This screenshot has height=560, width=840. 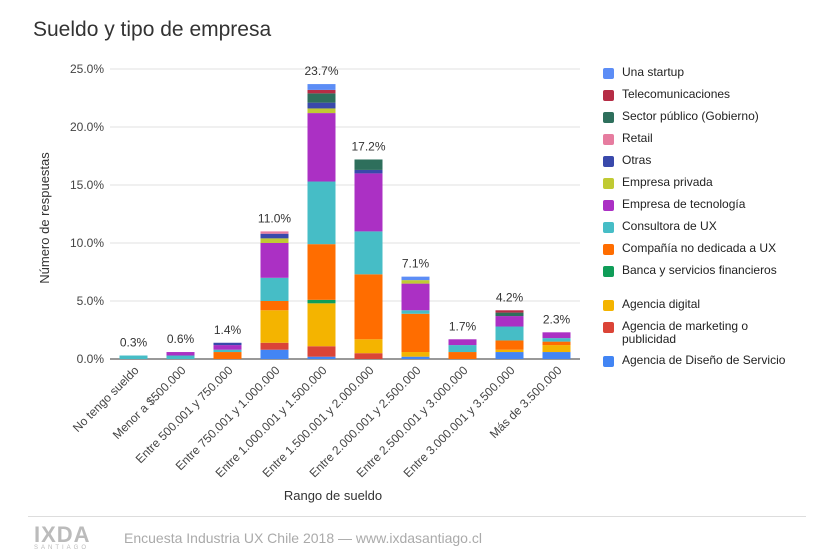 I want to click on total-label: 7.1%, so click(x=416, y=264).